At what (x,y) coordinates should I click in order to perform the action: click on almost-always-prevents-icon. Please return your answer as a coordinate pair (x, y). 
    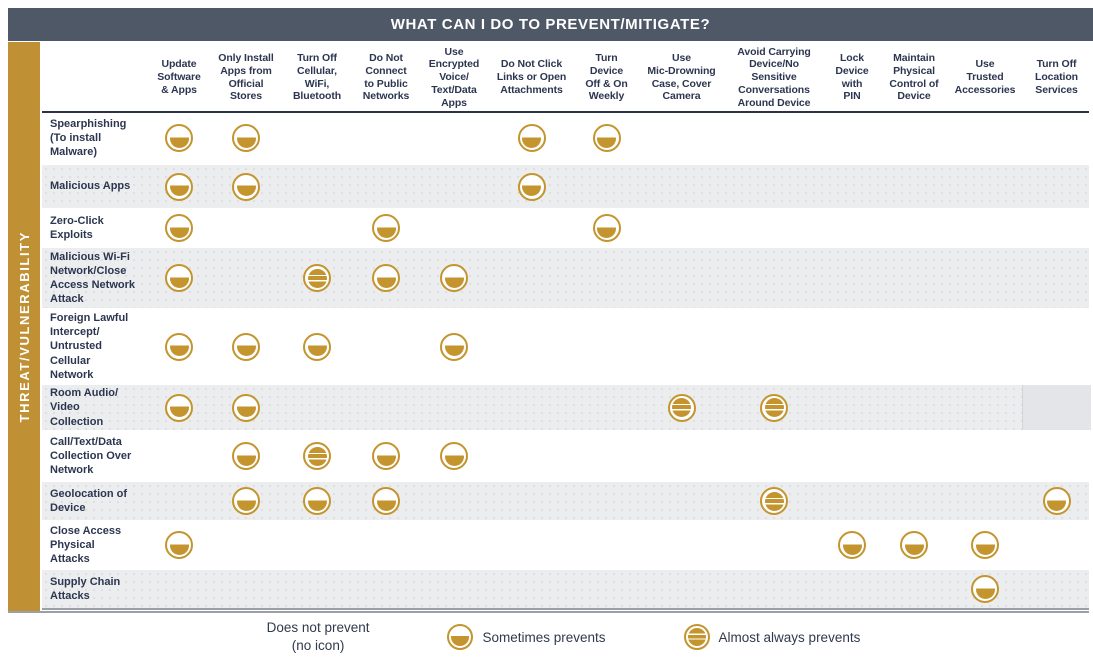
    Looking at the image, I should click on (696, 637).